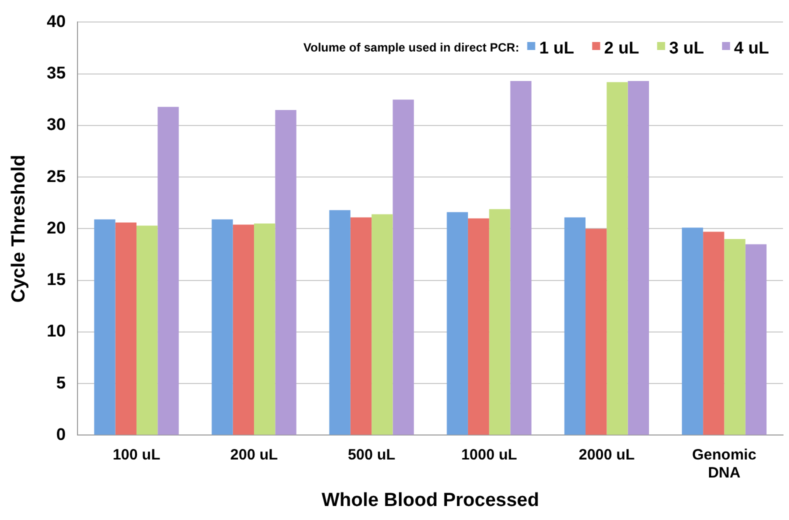 The width and height of the screenshot is (789, 520). Describe the element at coordinates (56, 228) in the screenshot. I see `y-tick-label: 20` at that location.